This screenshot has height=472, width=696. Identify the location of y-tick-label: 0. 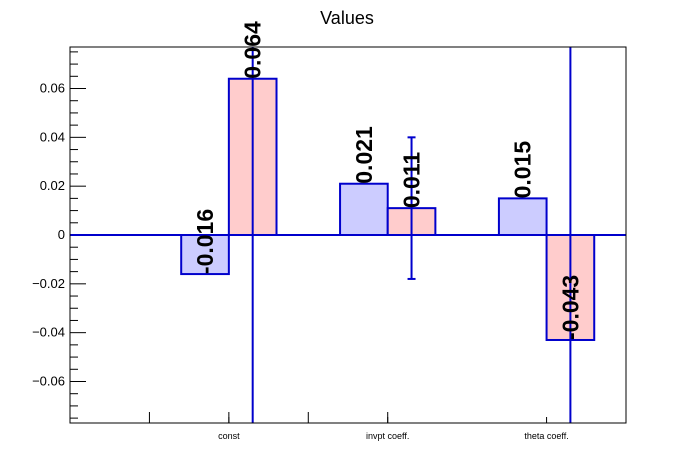
(61, 234).